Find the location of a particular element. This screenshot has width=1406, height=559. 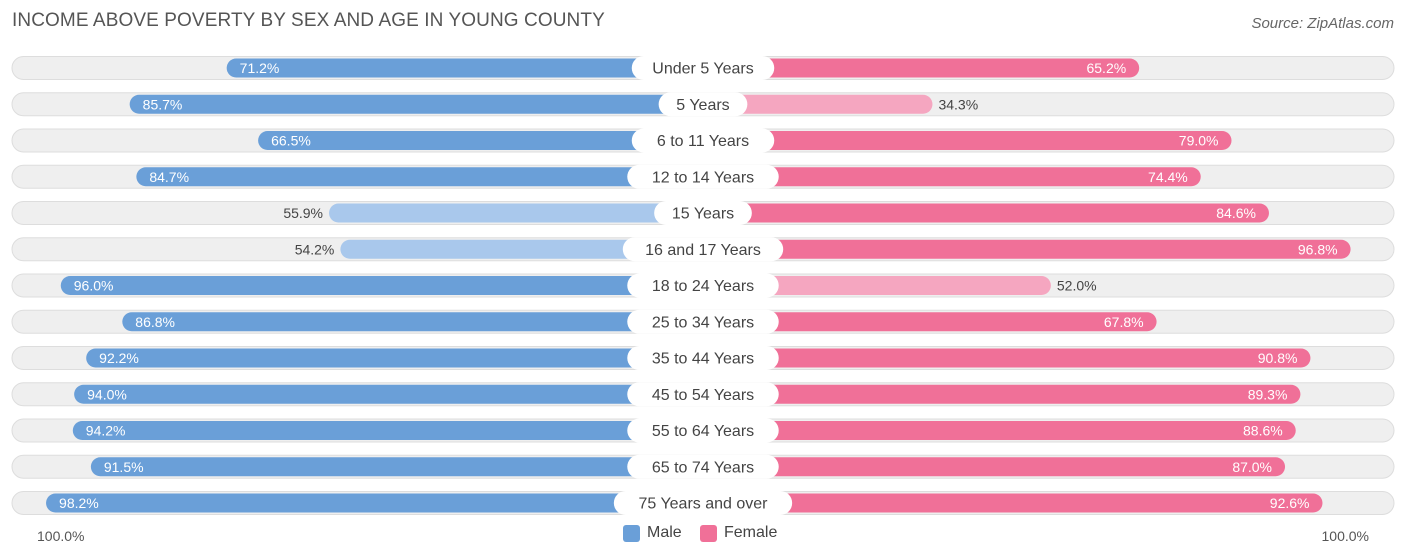

category-label: 45 to 54 Years is located at coordinates (703, 395).